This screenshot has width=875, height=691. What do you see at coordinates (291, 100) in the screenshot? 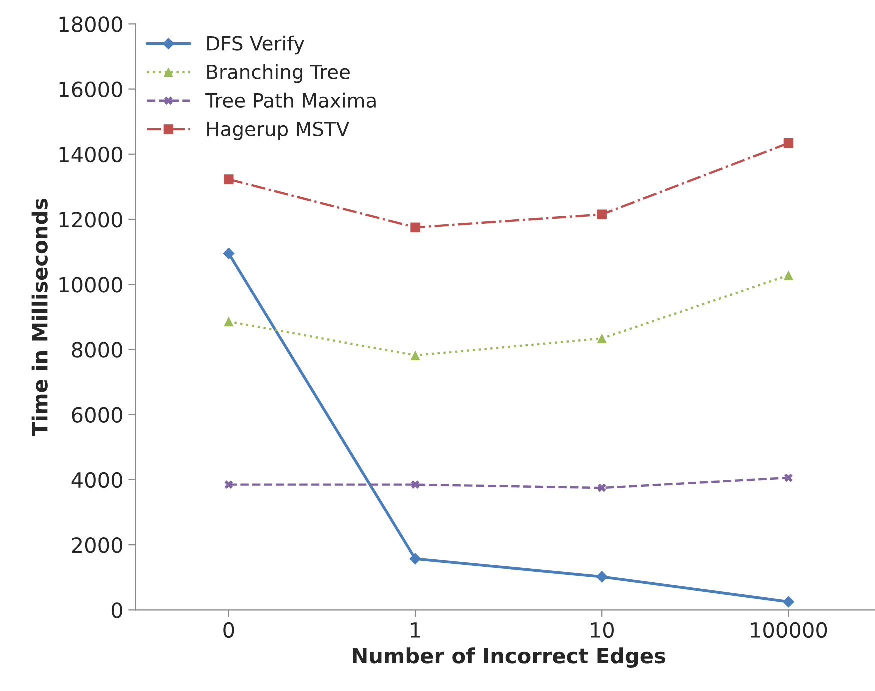
I see `legend-label: Tree Path Maxima` at bounding box center [291, 100].